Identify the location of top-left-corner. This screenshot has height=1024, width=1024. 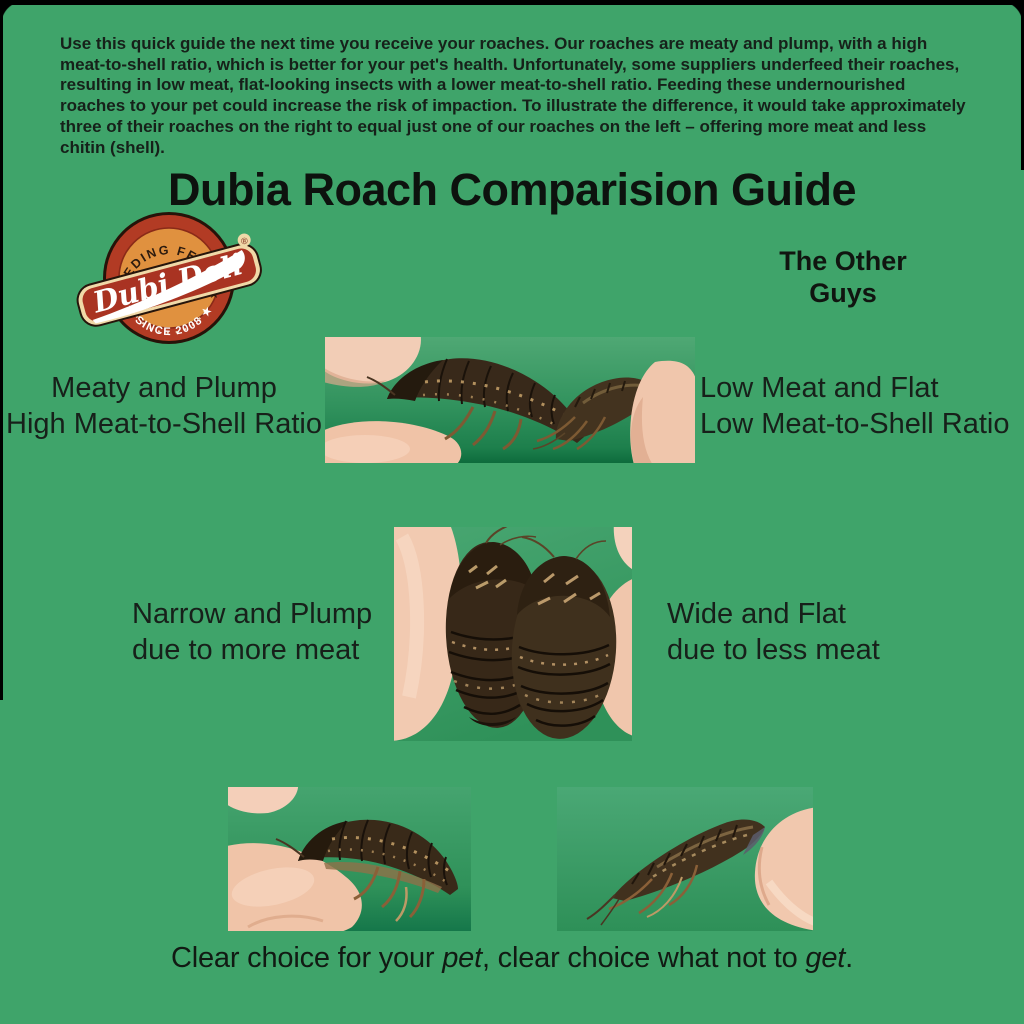
(12, 12).